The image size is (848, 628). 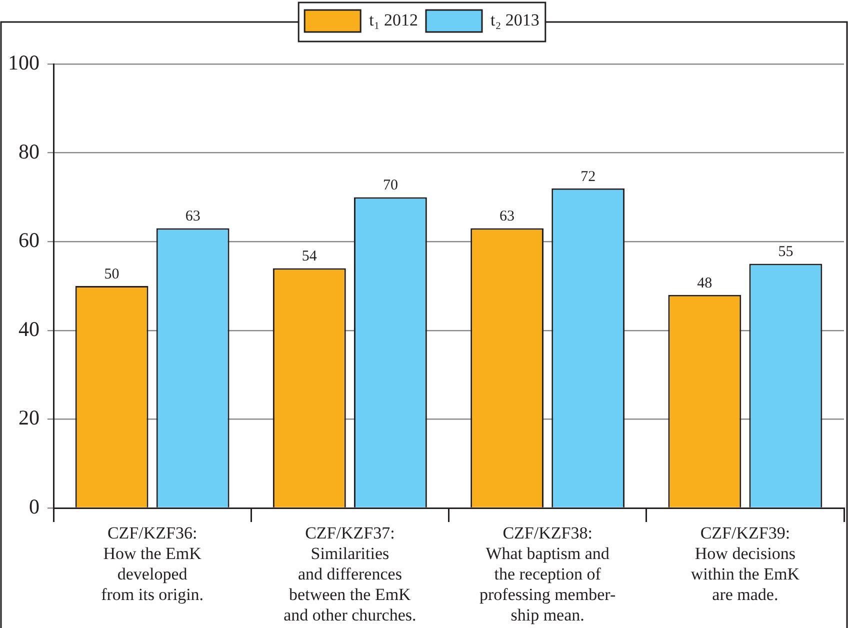 What do you see at coordinates (34, 506) in the screenshot?
I see `y-tick-label: 0` at bounding box center [34, 506].